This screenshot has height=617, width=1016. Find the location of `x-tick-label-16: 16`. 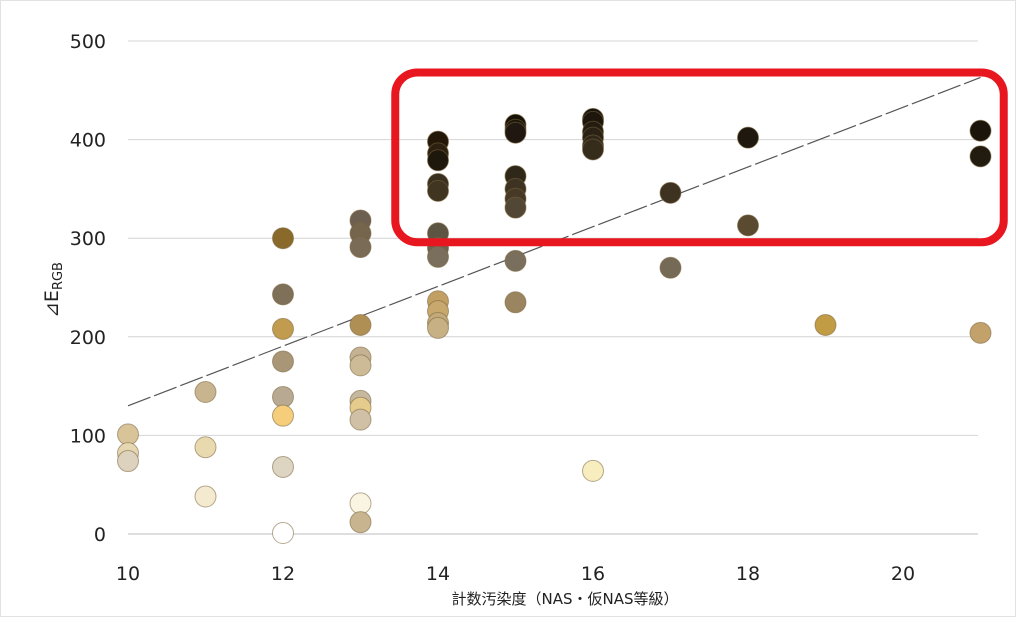

x-tick-label-16: 16 is located at coordinates (593, 574).